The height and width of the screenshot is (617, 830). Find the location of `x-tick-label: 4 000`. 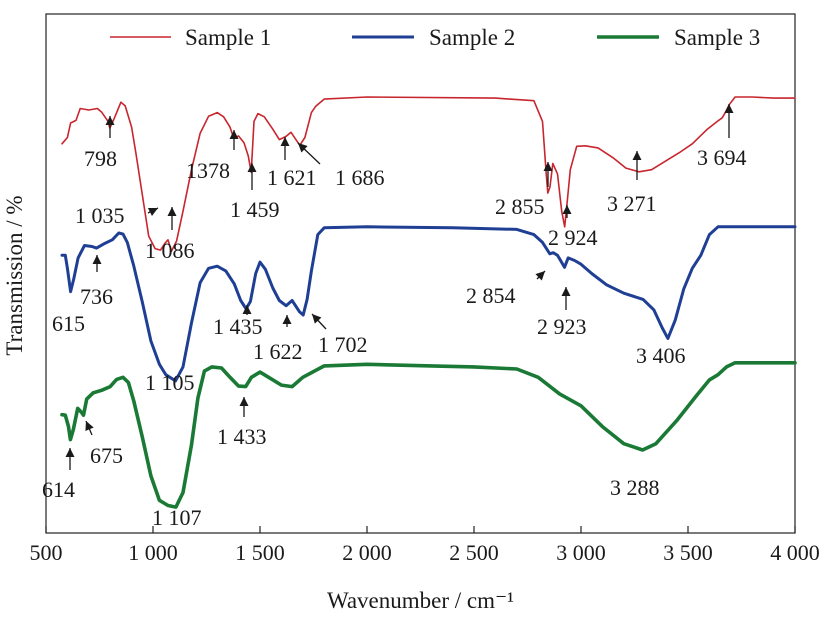

x-tick-label: 4 000 is located at coordinates (795, 552).